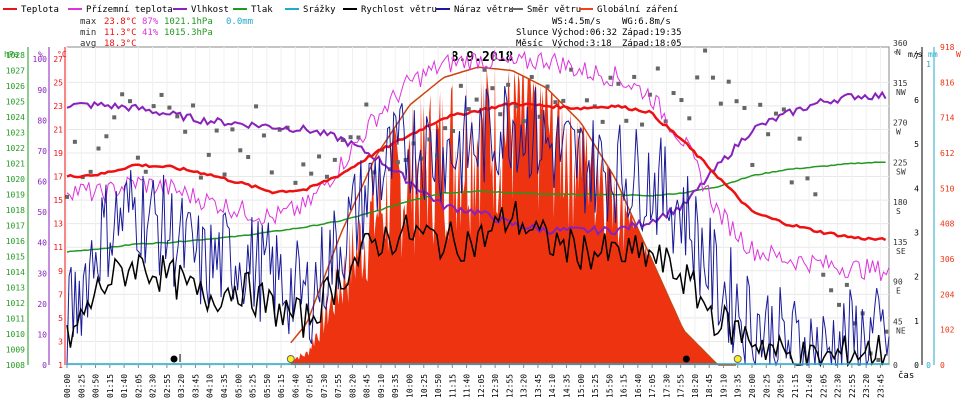 The image size is (966, 400). What do you see at coordinates (15, 179) in the screenshot?
I see `pressure-tick: 1020` at bounding box center [15, 179].